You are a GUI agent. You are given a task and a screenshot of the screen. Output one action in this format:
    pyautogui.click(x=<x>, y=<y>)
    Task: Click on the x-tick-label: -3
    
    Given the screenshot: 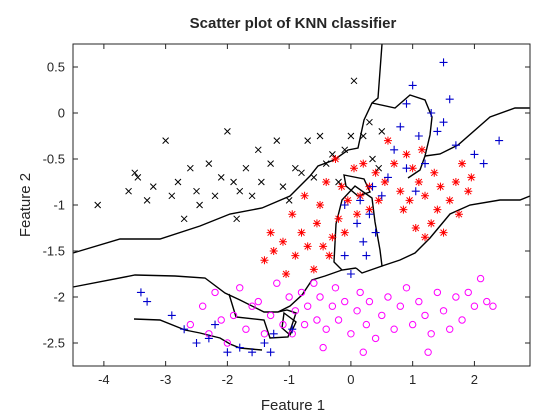 What is the action you would take?
    pyautogui.click(x=166, y=379)
    